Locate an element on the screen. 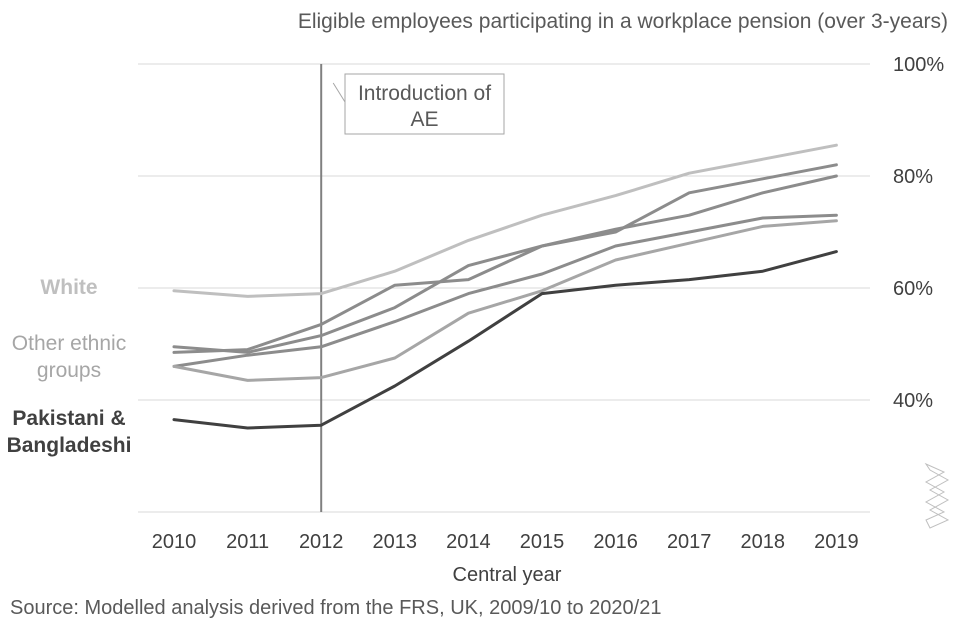  axis-break-icon is located at coordinates (937, 495).